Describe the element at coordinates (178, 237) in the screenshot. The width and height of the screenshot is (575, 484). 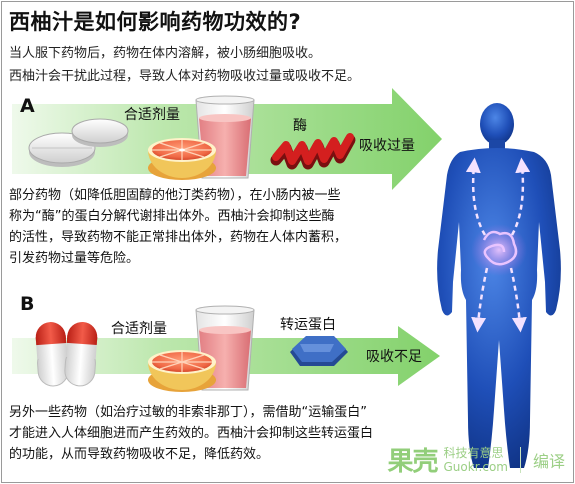
I see `section-a-paragraph-line: 的活性，导致药物不能正常排出体外，药物在人体内蓄积，` at that location.